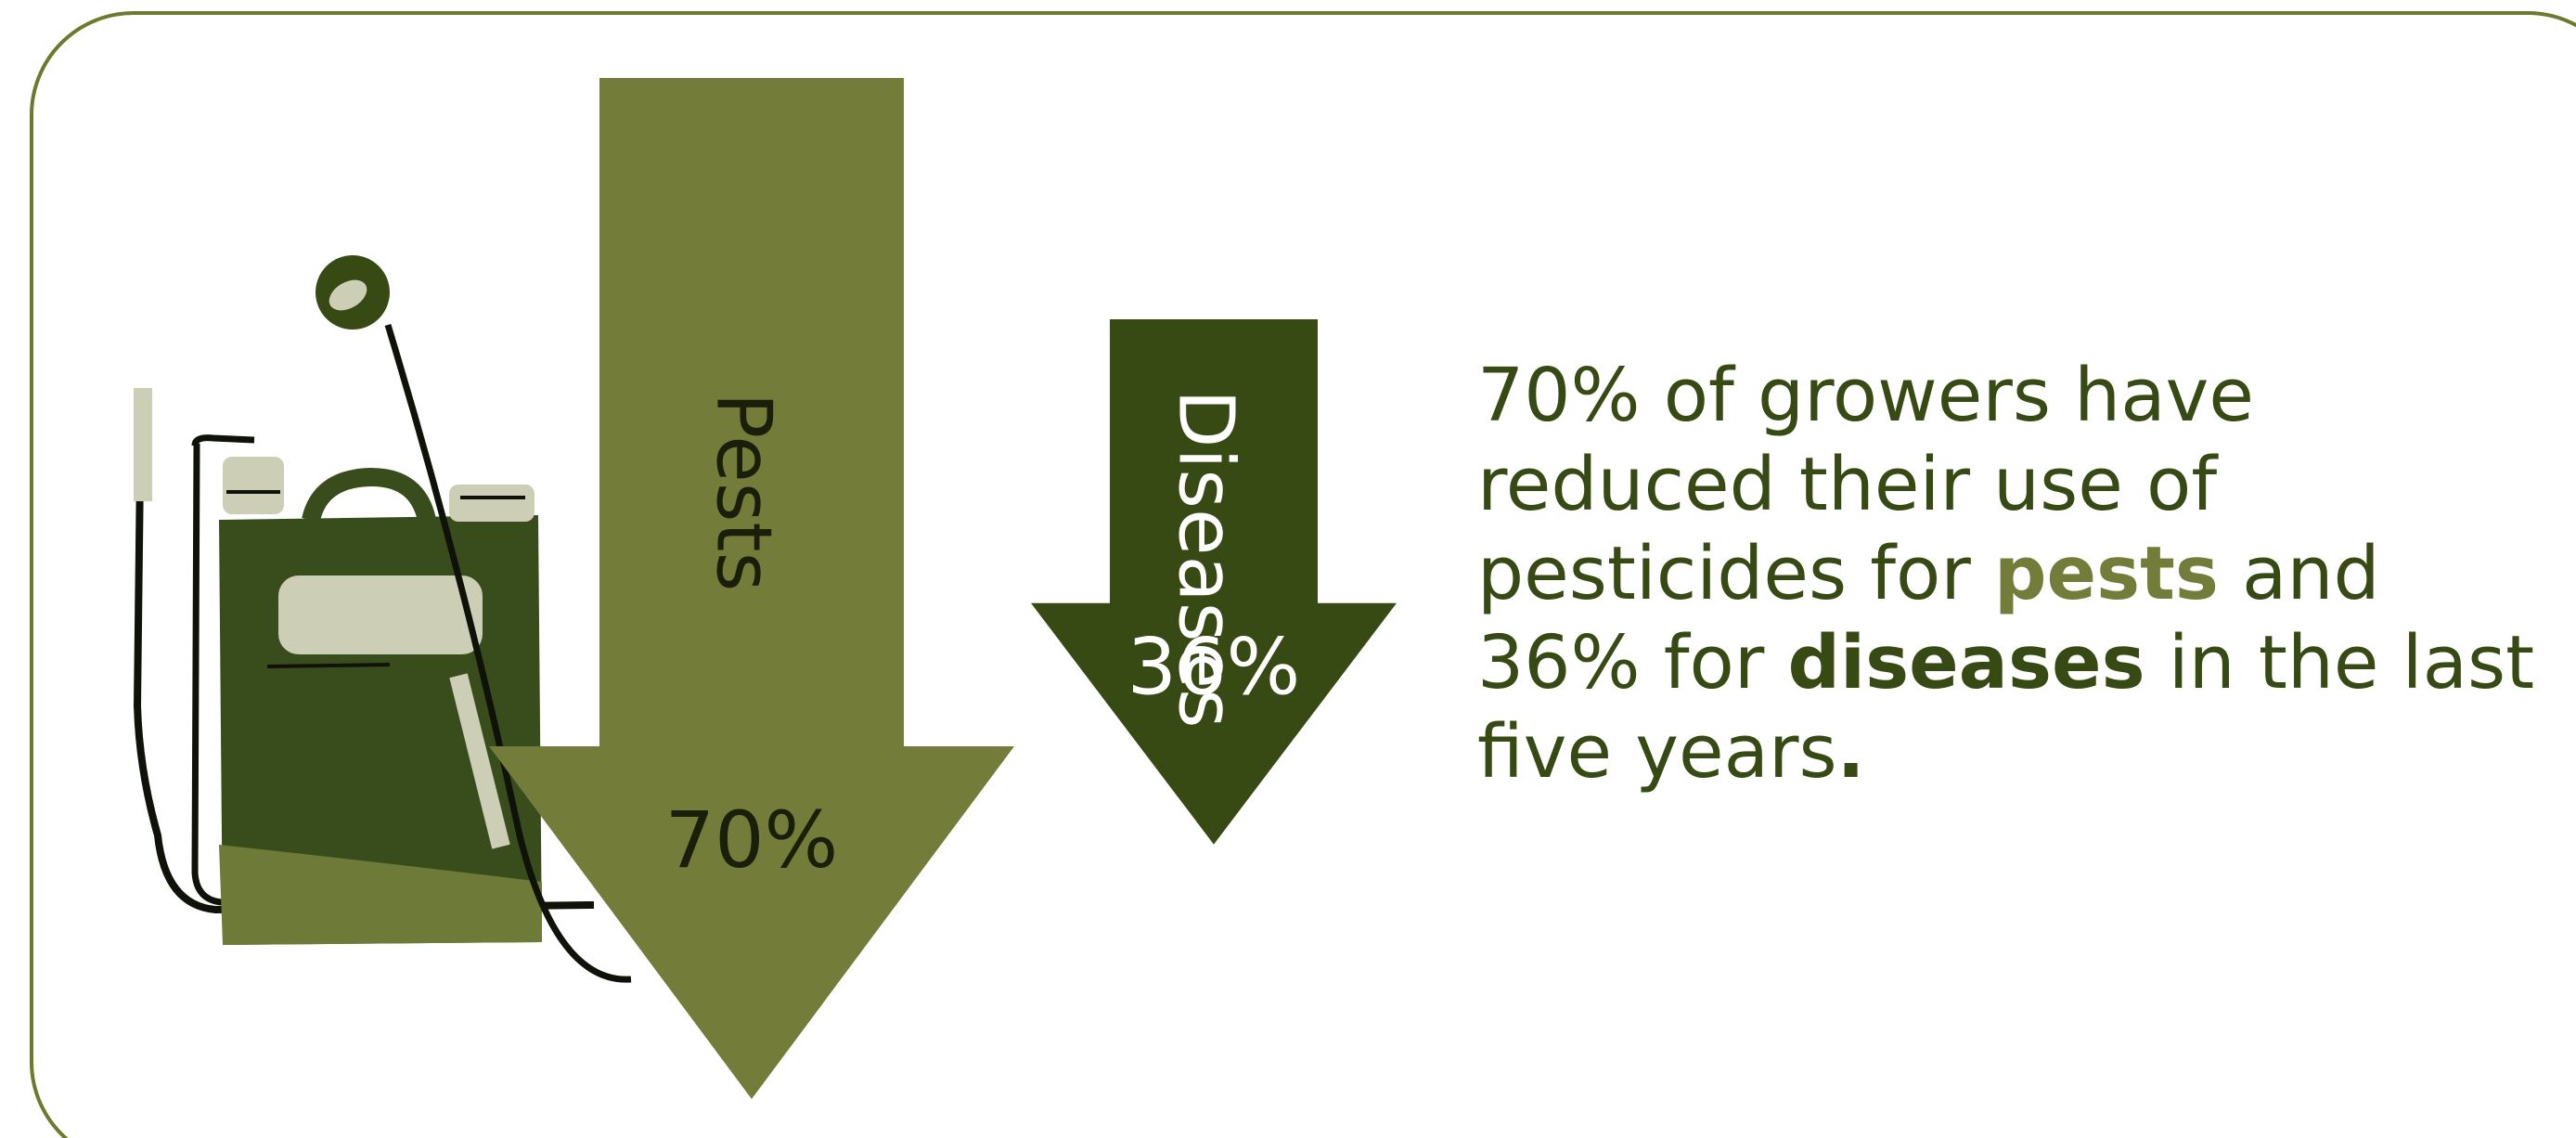 Image resolution: width=2576 pixels, height=1138 pixels. What do you see at coordinates (744, 493) in the screenshot?
I see `arrow-label-pests: Pests` at bounding box center [744, 493].